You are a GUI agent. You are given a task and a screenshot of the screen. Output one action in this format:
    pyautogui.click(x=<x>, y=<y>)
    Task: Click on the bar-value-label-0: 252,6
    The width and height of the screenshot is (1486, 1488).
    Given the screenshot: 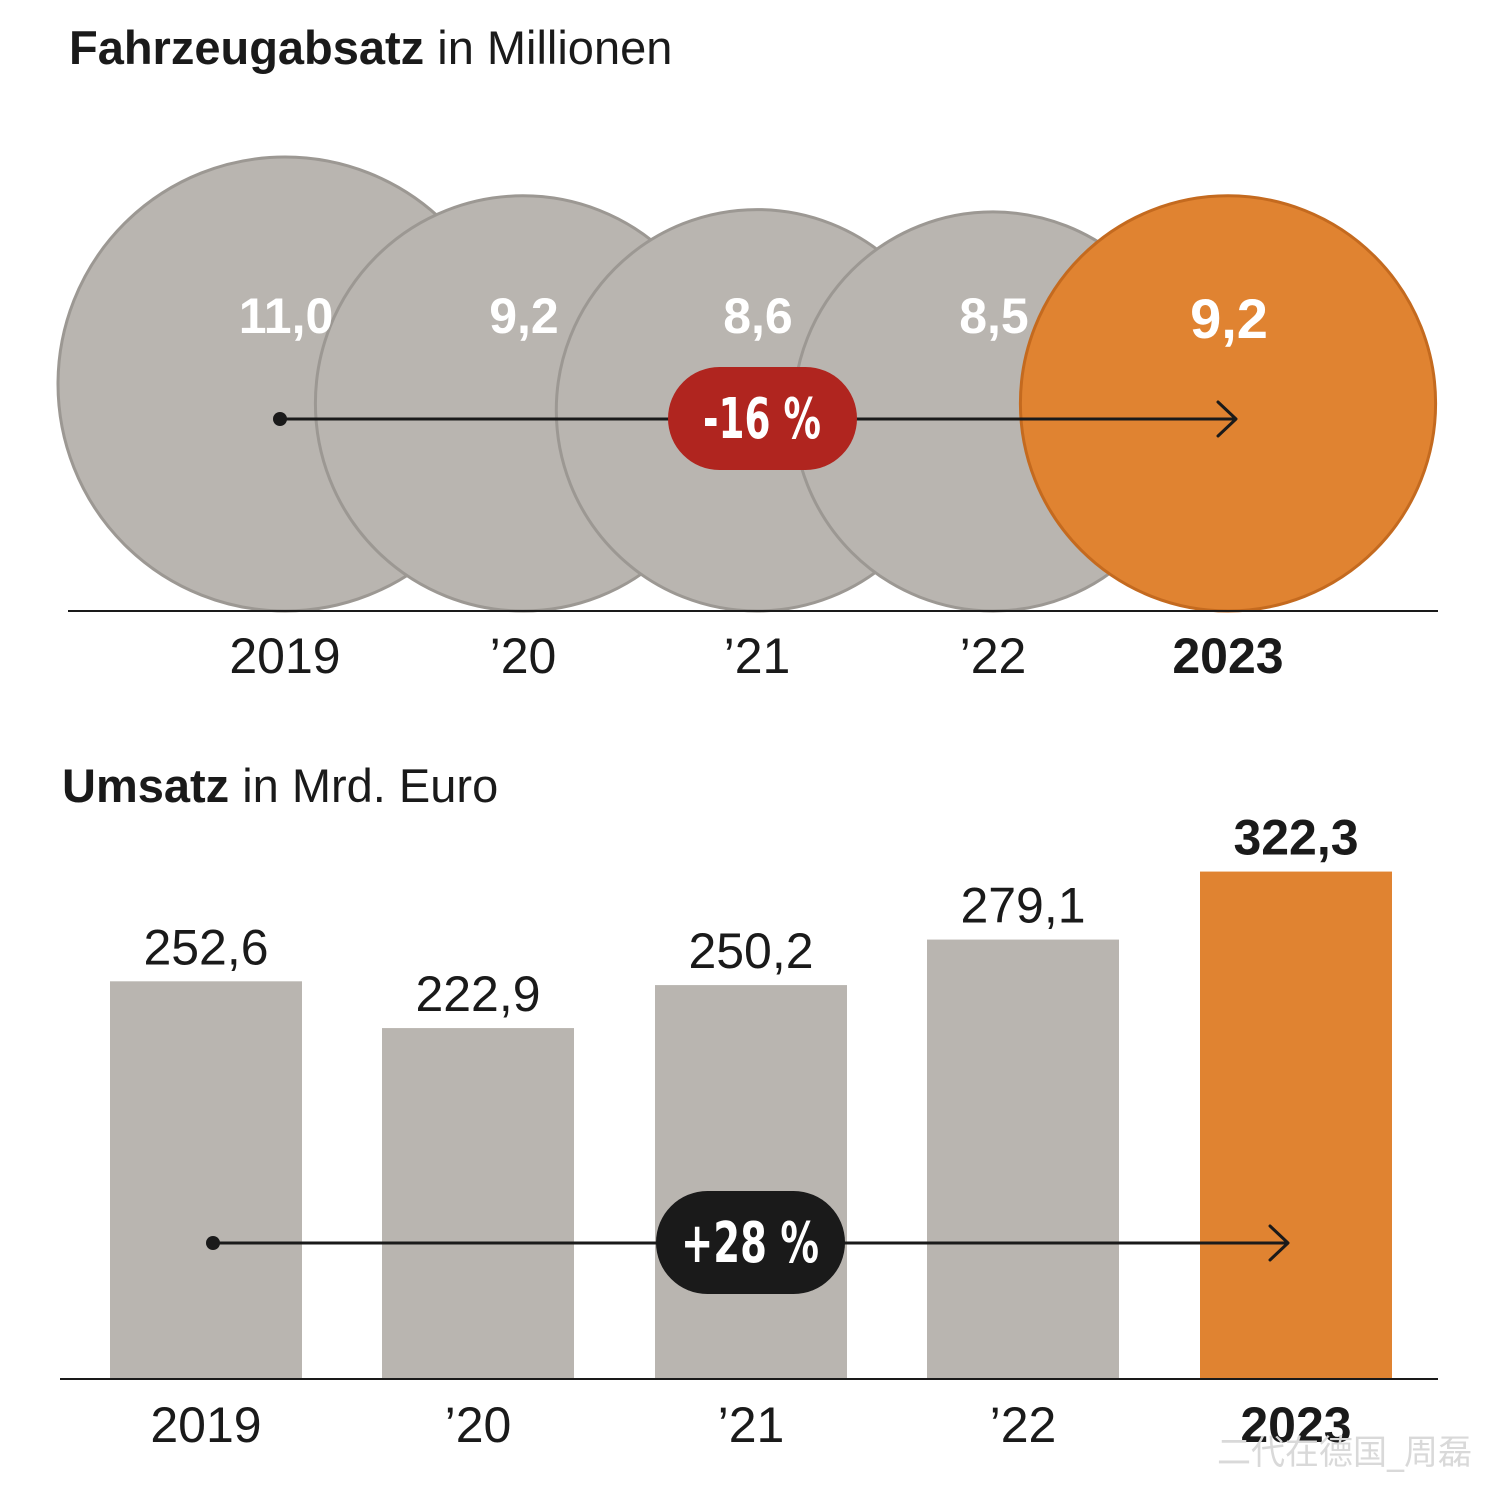 What is the action you would take?
    pyautogui.click(x=205, y=947)
    